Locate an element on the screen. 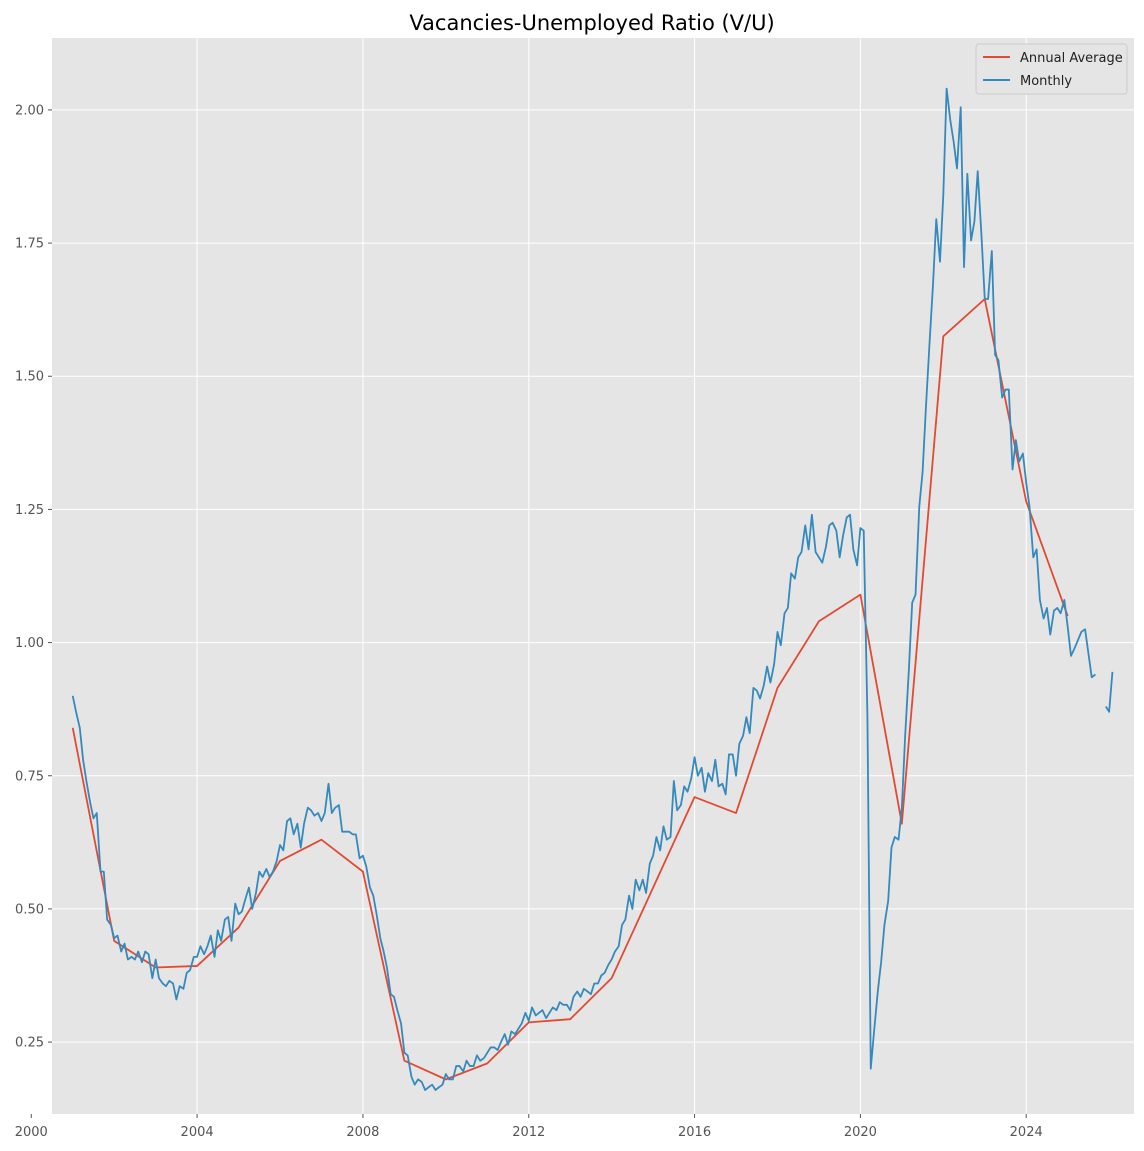 This screenshot has height=1151, width=1144. x-tick-label: 2020 is located at coordinates (860, 1132).